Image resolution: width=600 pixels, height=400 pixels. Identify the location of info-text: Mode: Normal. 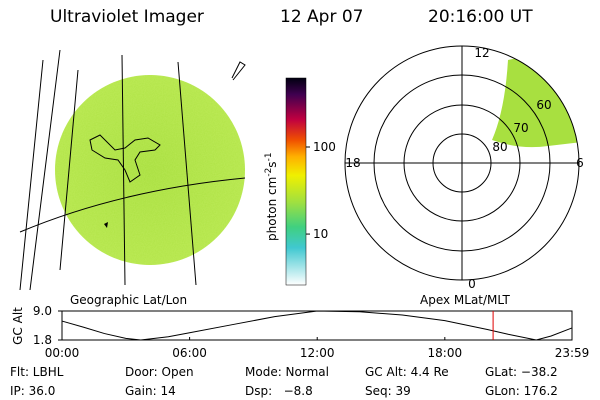
(287, 372).